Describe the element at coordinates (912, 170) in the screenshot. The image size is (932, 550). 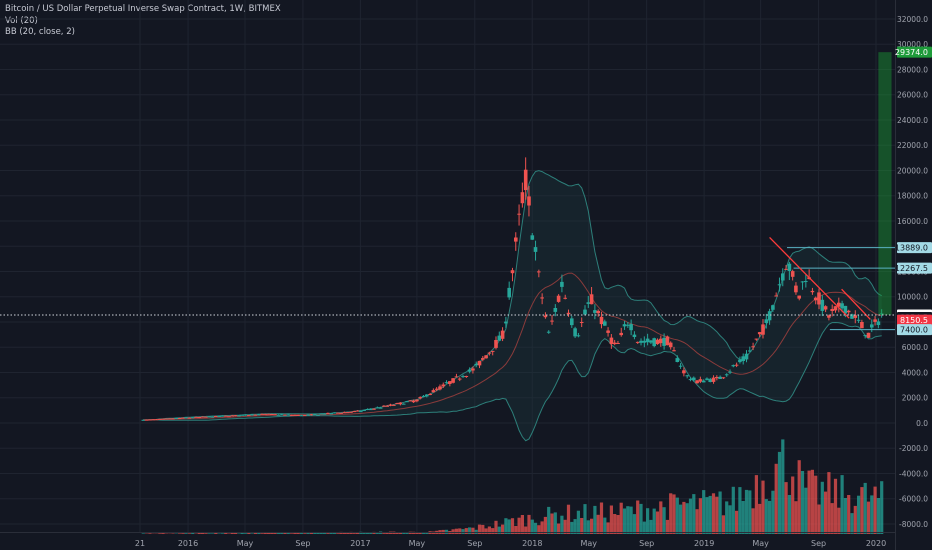
I see `price-axis-label: 20000.0` at that location.